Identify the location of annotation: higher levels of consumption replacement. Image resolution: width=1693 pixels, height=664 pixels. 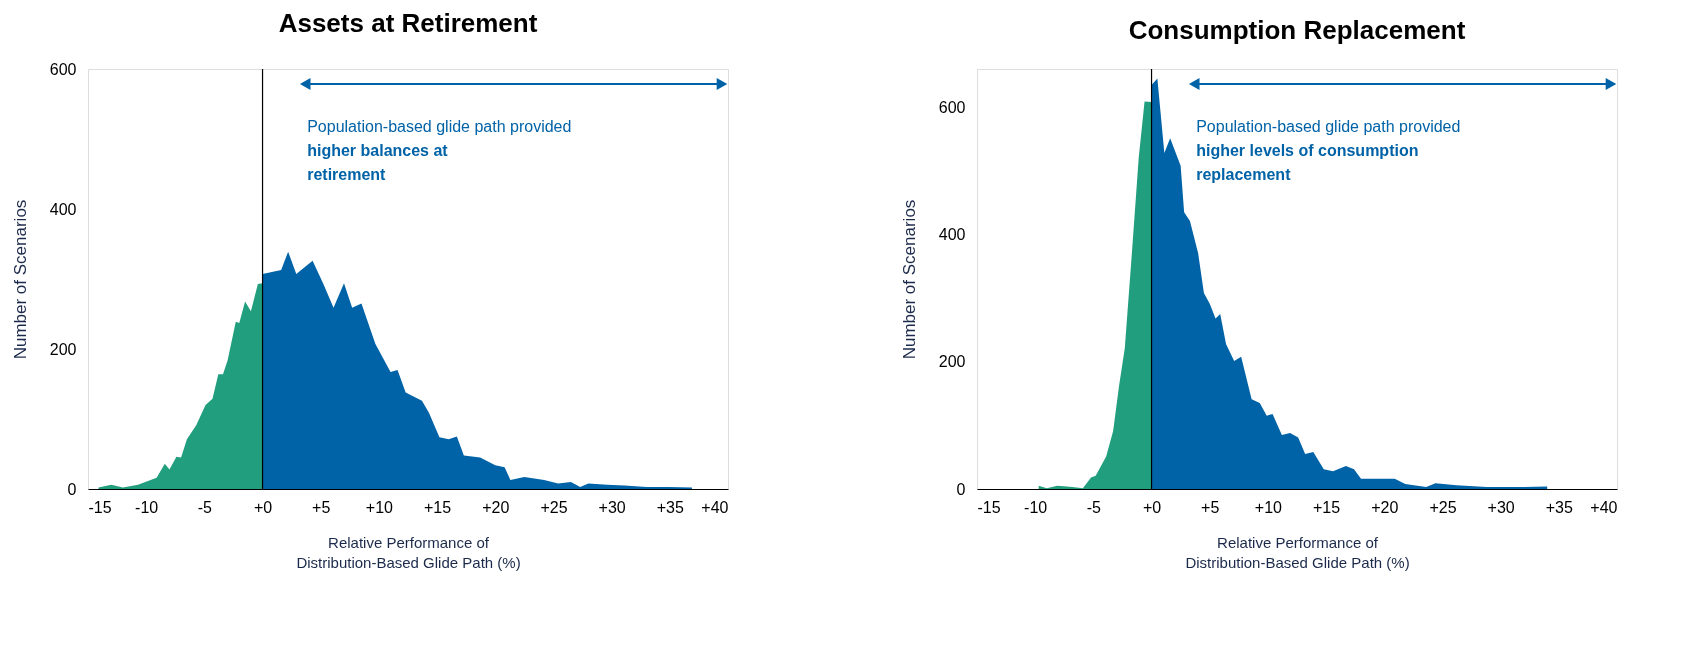
(1307, 162).